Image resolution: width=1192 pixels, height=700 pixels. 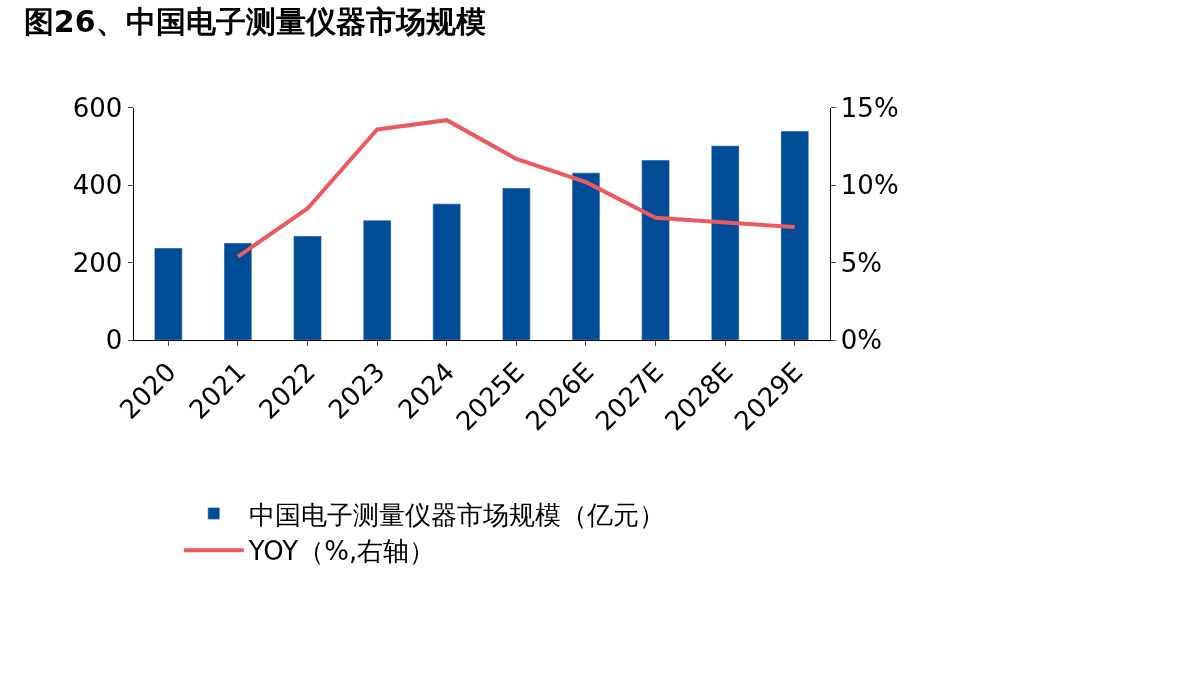 I want to click on y-tick-label: 400, so click(x=97, y=185).